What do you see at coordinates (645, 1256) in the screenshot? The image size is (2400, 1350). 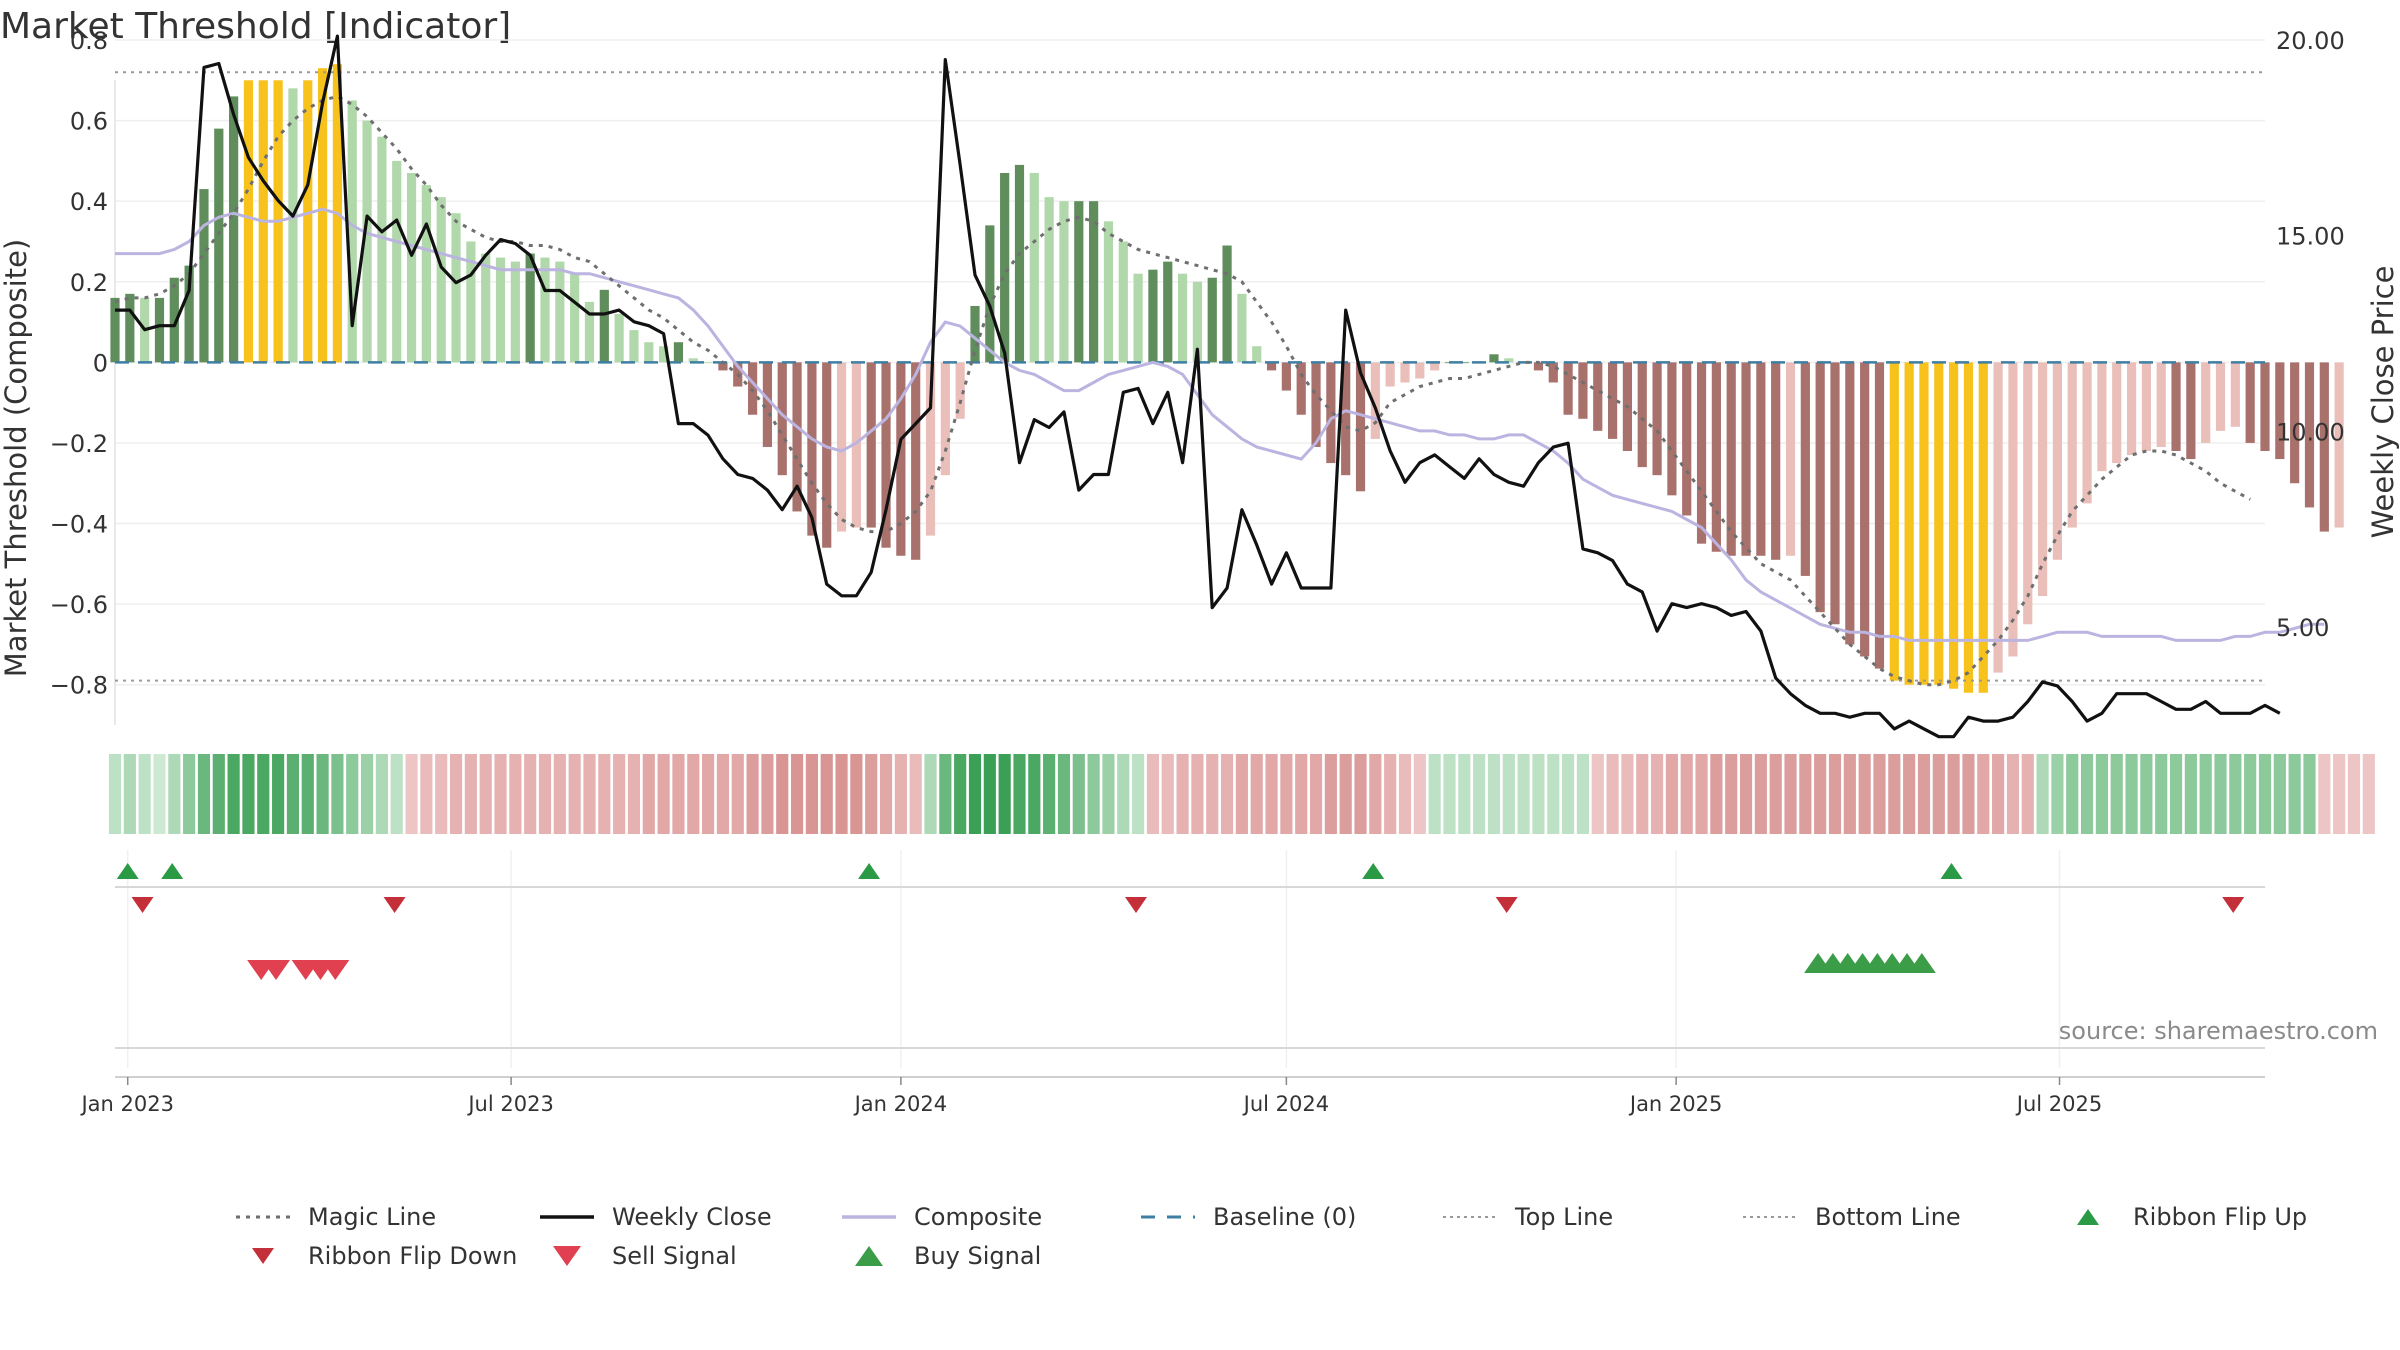 I see `legend-item-sell-signal: Sell Signal` at bounding box center [645, 1256].